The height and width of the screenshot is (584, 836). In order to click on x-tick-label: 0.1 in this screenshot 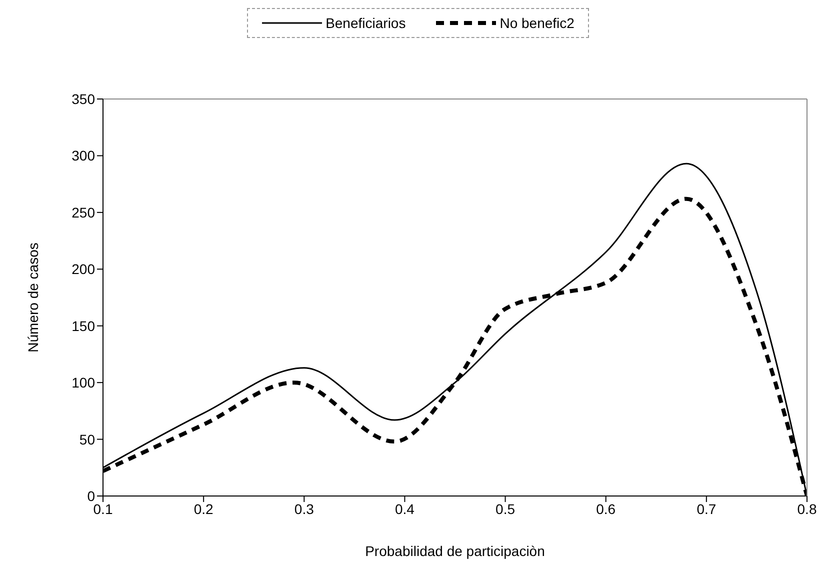, I will do `click(103, 508)`.